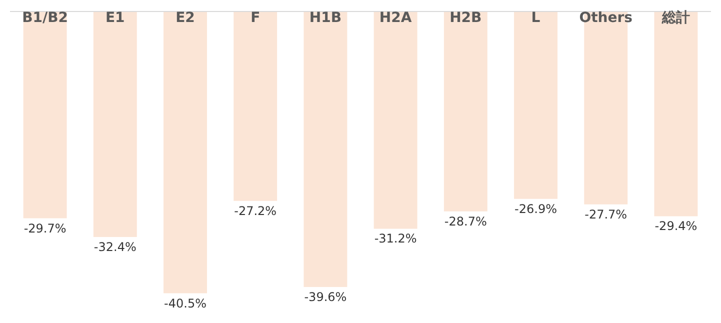 The height and width of the screenshot is (323, 721). Describe the element at coordinates (395, 18) in the screenshot. I see `x-tick-label: H2A` at that location.